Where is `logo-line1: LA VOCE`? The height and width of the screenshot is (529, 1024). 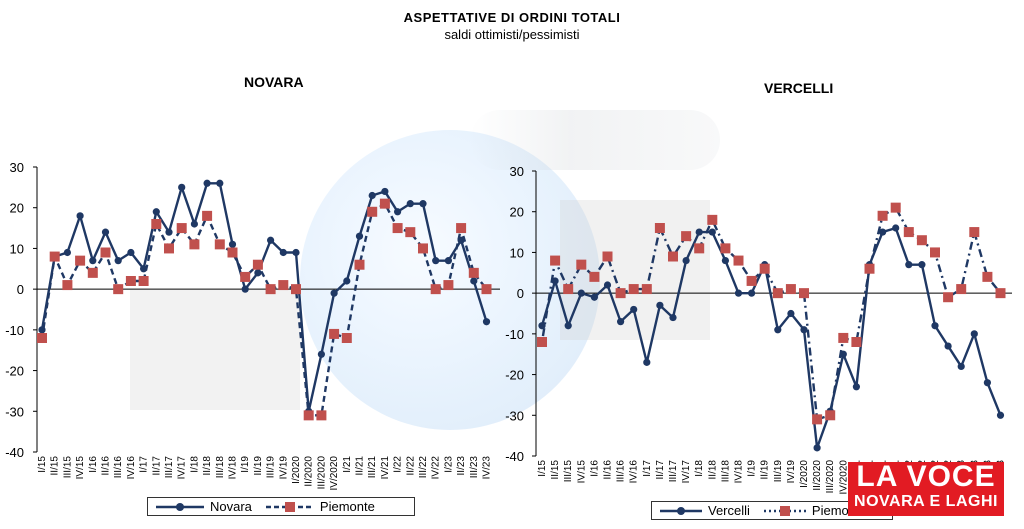
logo-line1: LA VOCE is located at coordinates (926, 476).